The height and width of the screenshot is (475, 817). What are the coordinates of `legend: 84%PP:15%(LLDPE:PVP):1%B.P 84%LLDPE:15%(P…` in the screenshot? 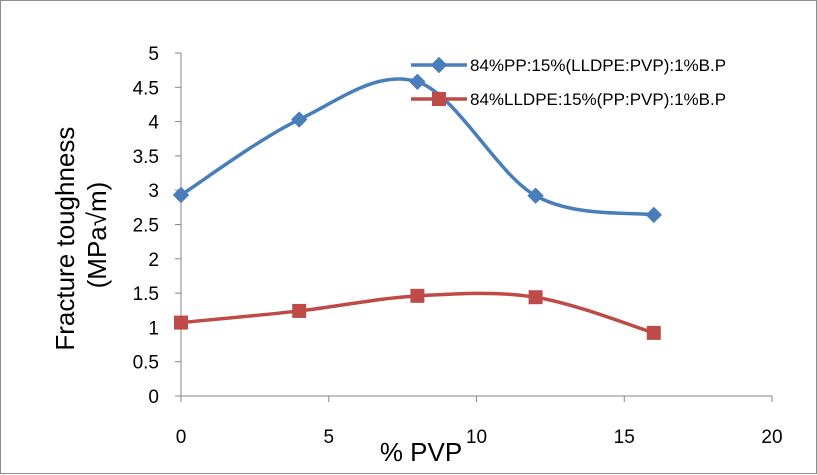 It's located at (568, 82).